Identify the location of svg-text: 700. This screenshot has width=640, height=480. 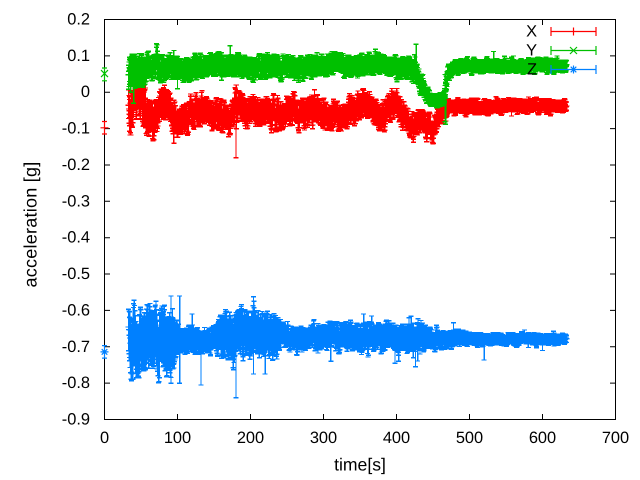
(615, 438).